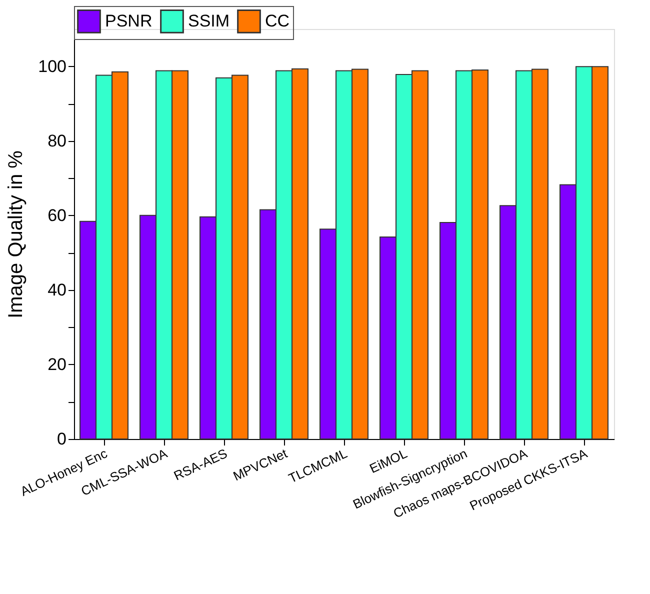  Describe the element at coordinates (57, 290) in the screenshot. I see `y-tick-label: 40` at that location.